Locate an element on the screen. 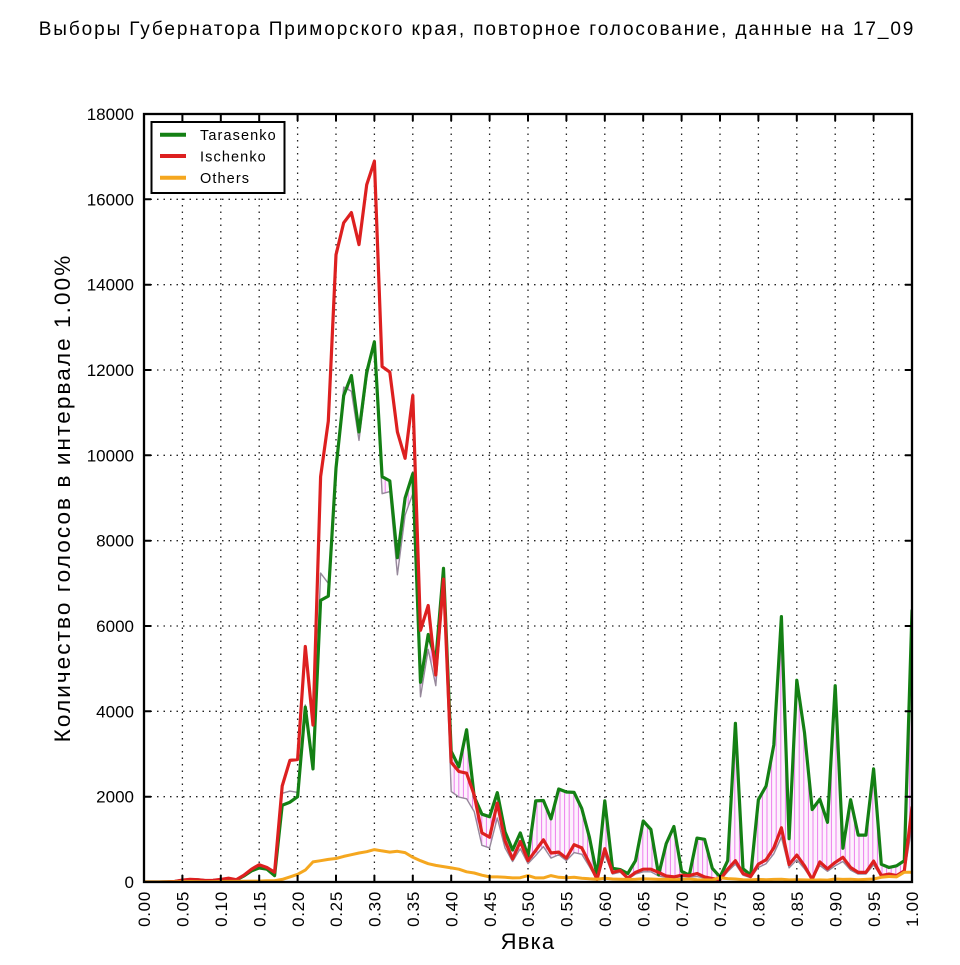  svg-text: 1.00 is located at coordinates (912, 909).